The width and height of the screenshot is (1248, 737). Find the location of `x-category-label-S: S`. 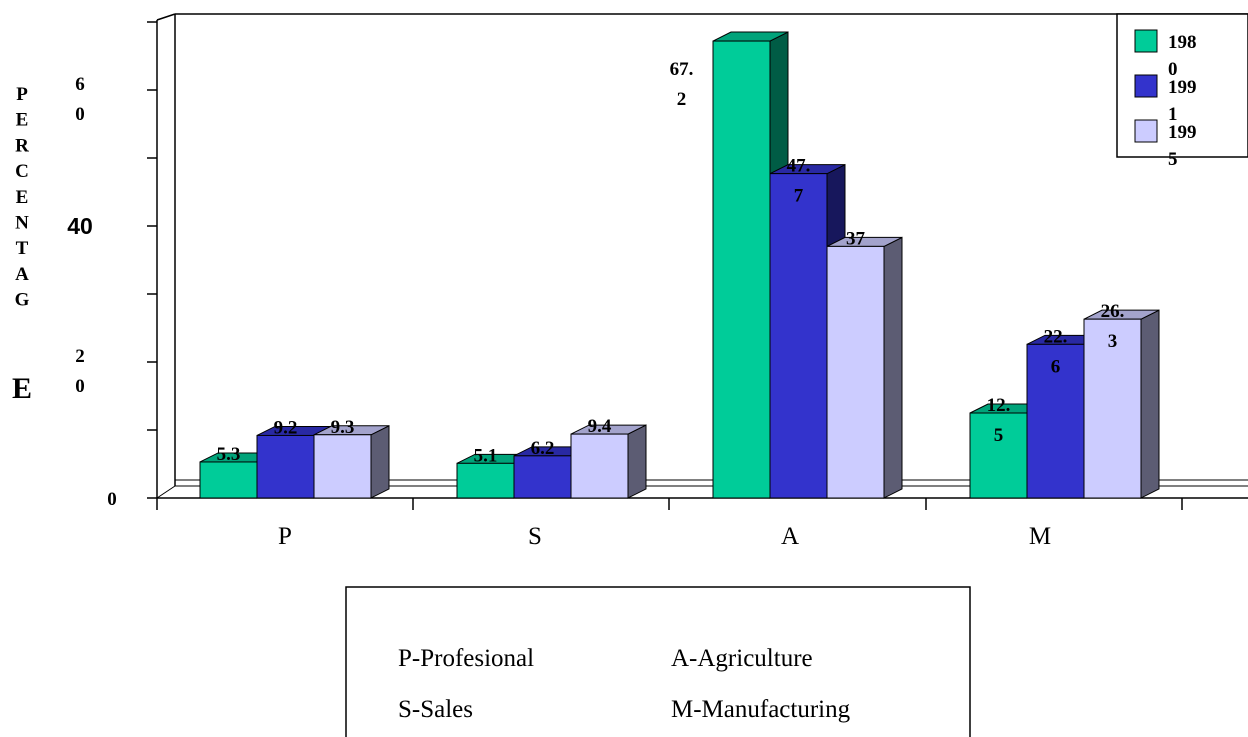

x-category-label-S: S is located at coordinates (535, 536).